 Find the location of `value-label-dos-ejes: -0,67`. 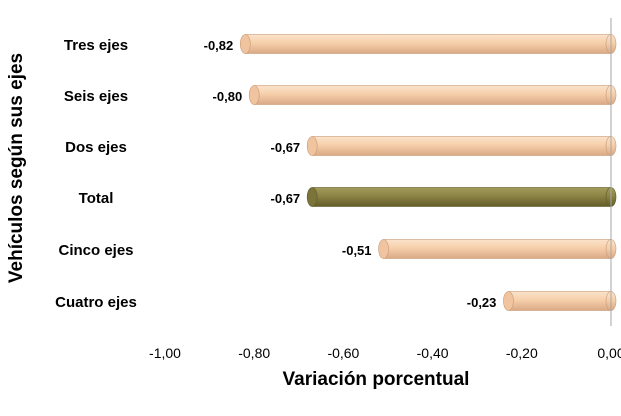

value-label-dos-ejes: -0,67 is located at coordinates (286, 147).